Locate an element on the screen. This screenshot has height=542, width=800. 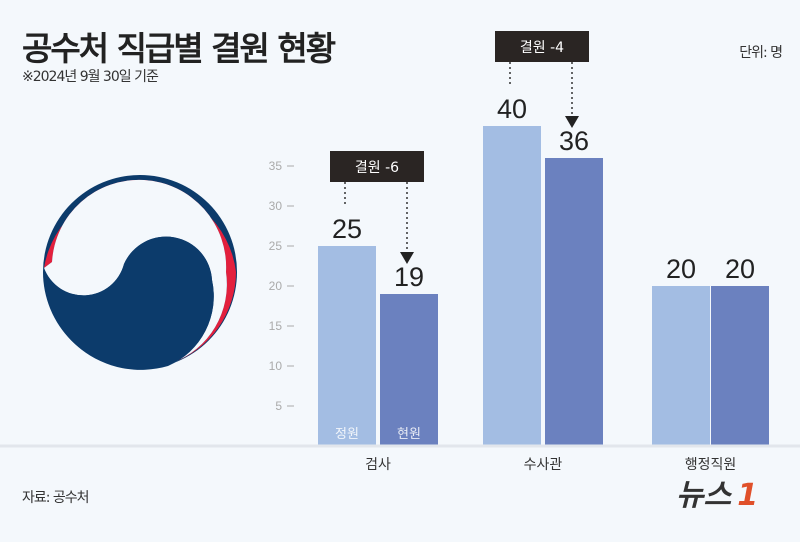
value-label: 40 is located at coordinates (512, 109).